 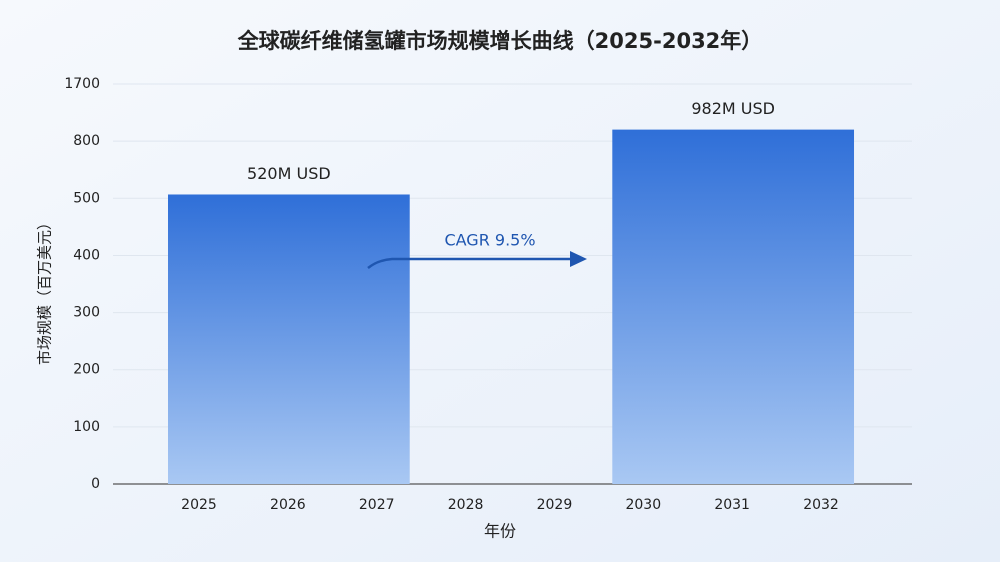 I want to click on x-tick-label: 2029, so click(x=555, y=505).